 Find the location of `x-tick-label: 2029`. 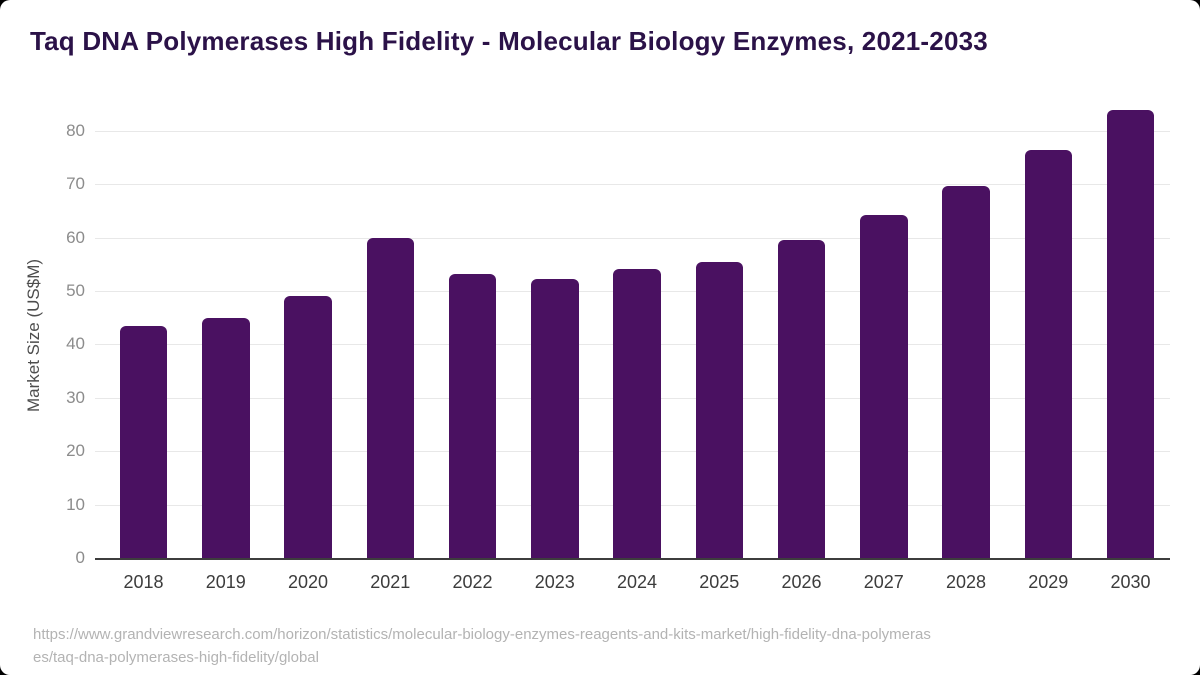

x-tick-label: 2029 is located at coordinates (1048, 582).